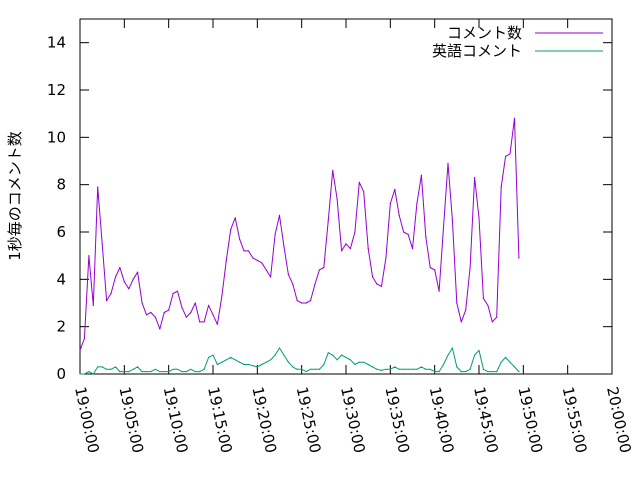 Image resolution: width=640 pixels, height=485 pixels. What do you see at coordinates (56, 90) in the screenshot?
I see `y-tick-label: 12` at bounding box center [56, 90].